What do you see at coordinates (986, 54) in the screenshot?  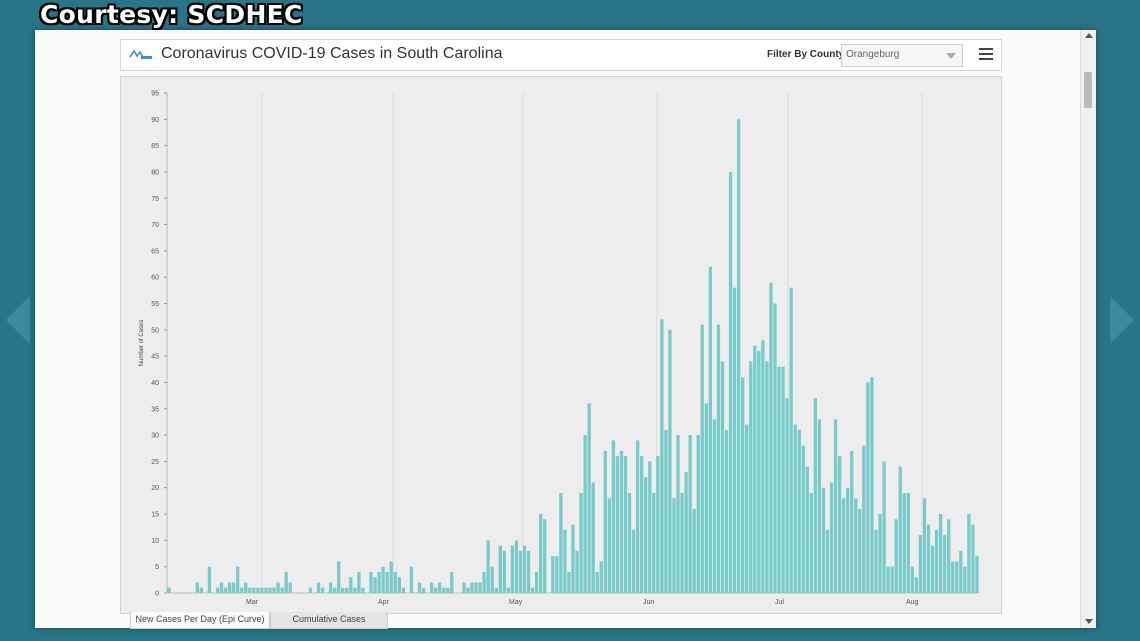 I see `hamburger-menu-icon` at bounding box center [986, 54].